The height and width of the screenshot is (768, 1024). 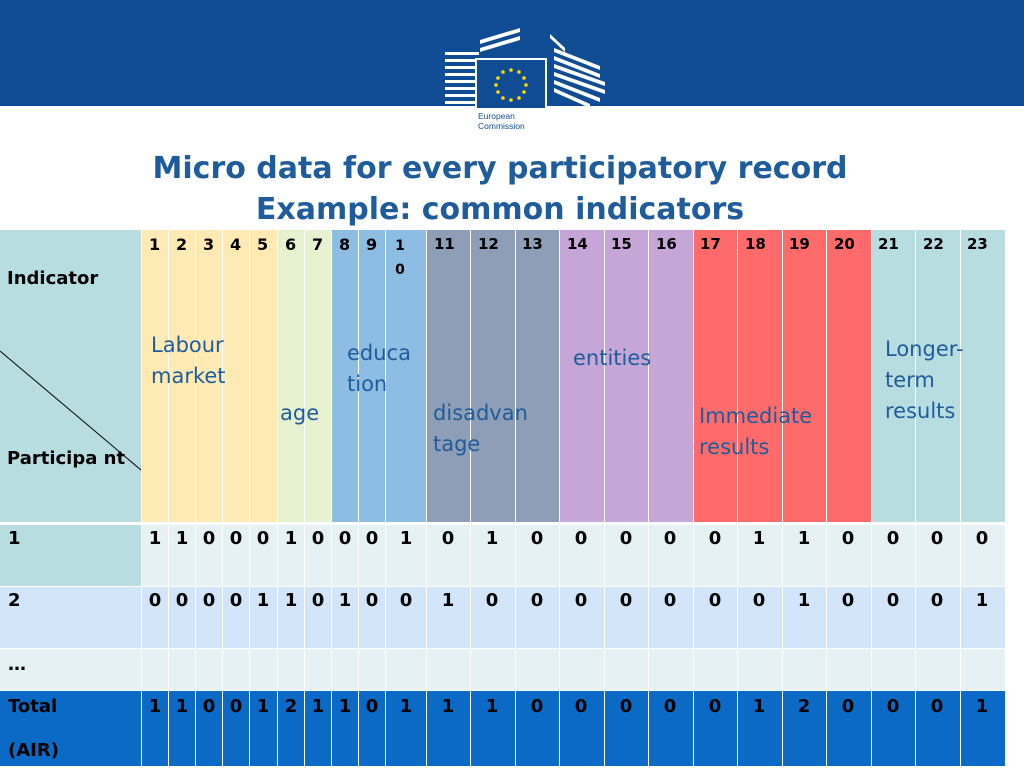 What do you see at coordinates (756, 431) in the screenshot?
I see `group-label-immediate-results: Immediate results` at bounding box center [756, 431].